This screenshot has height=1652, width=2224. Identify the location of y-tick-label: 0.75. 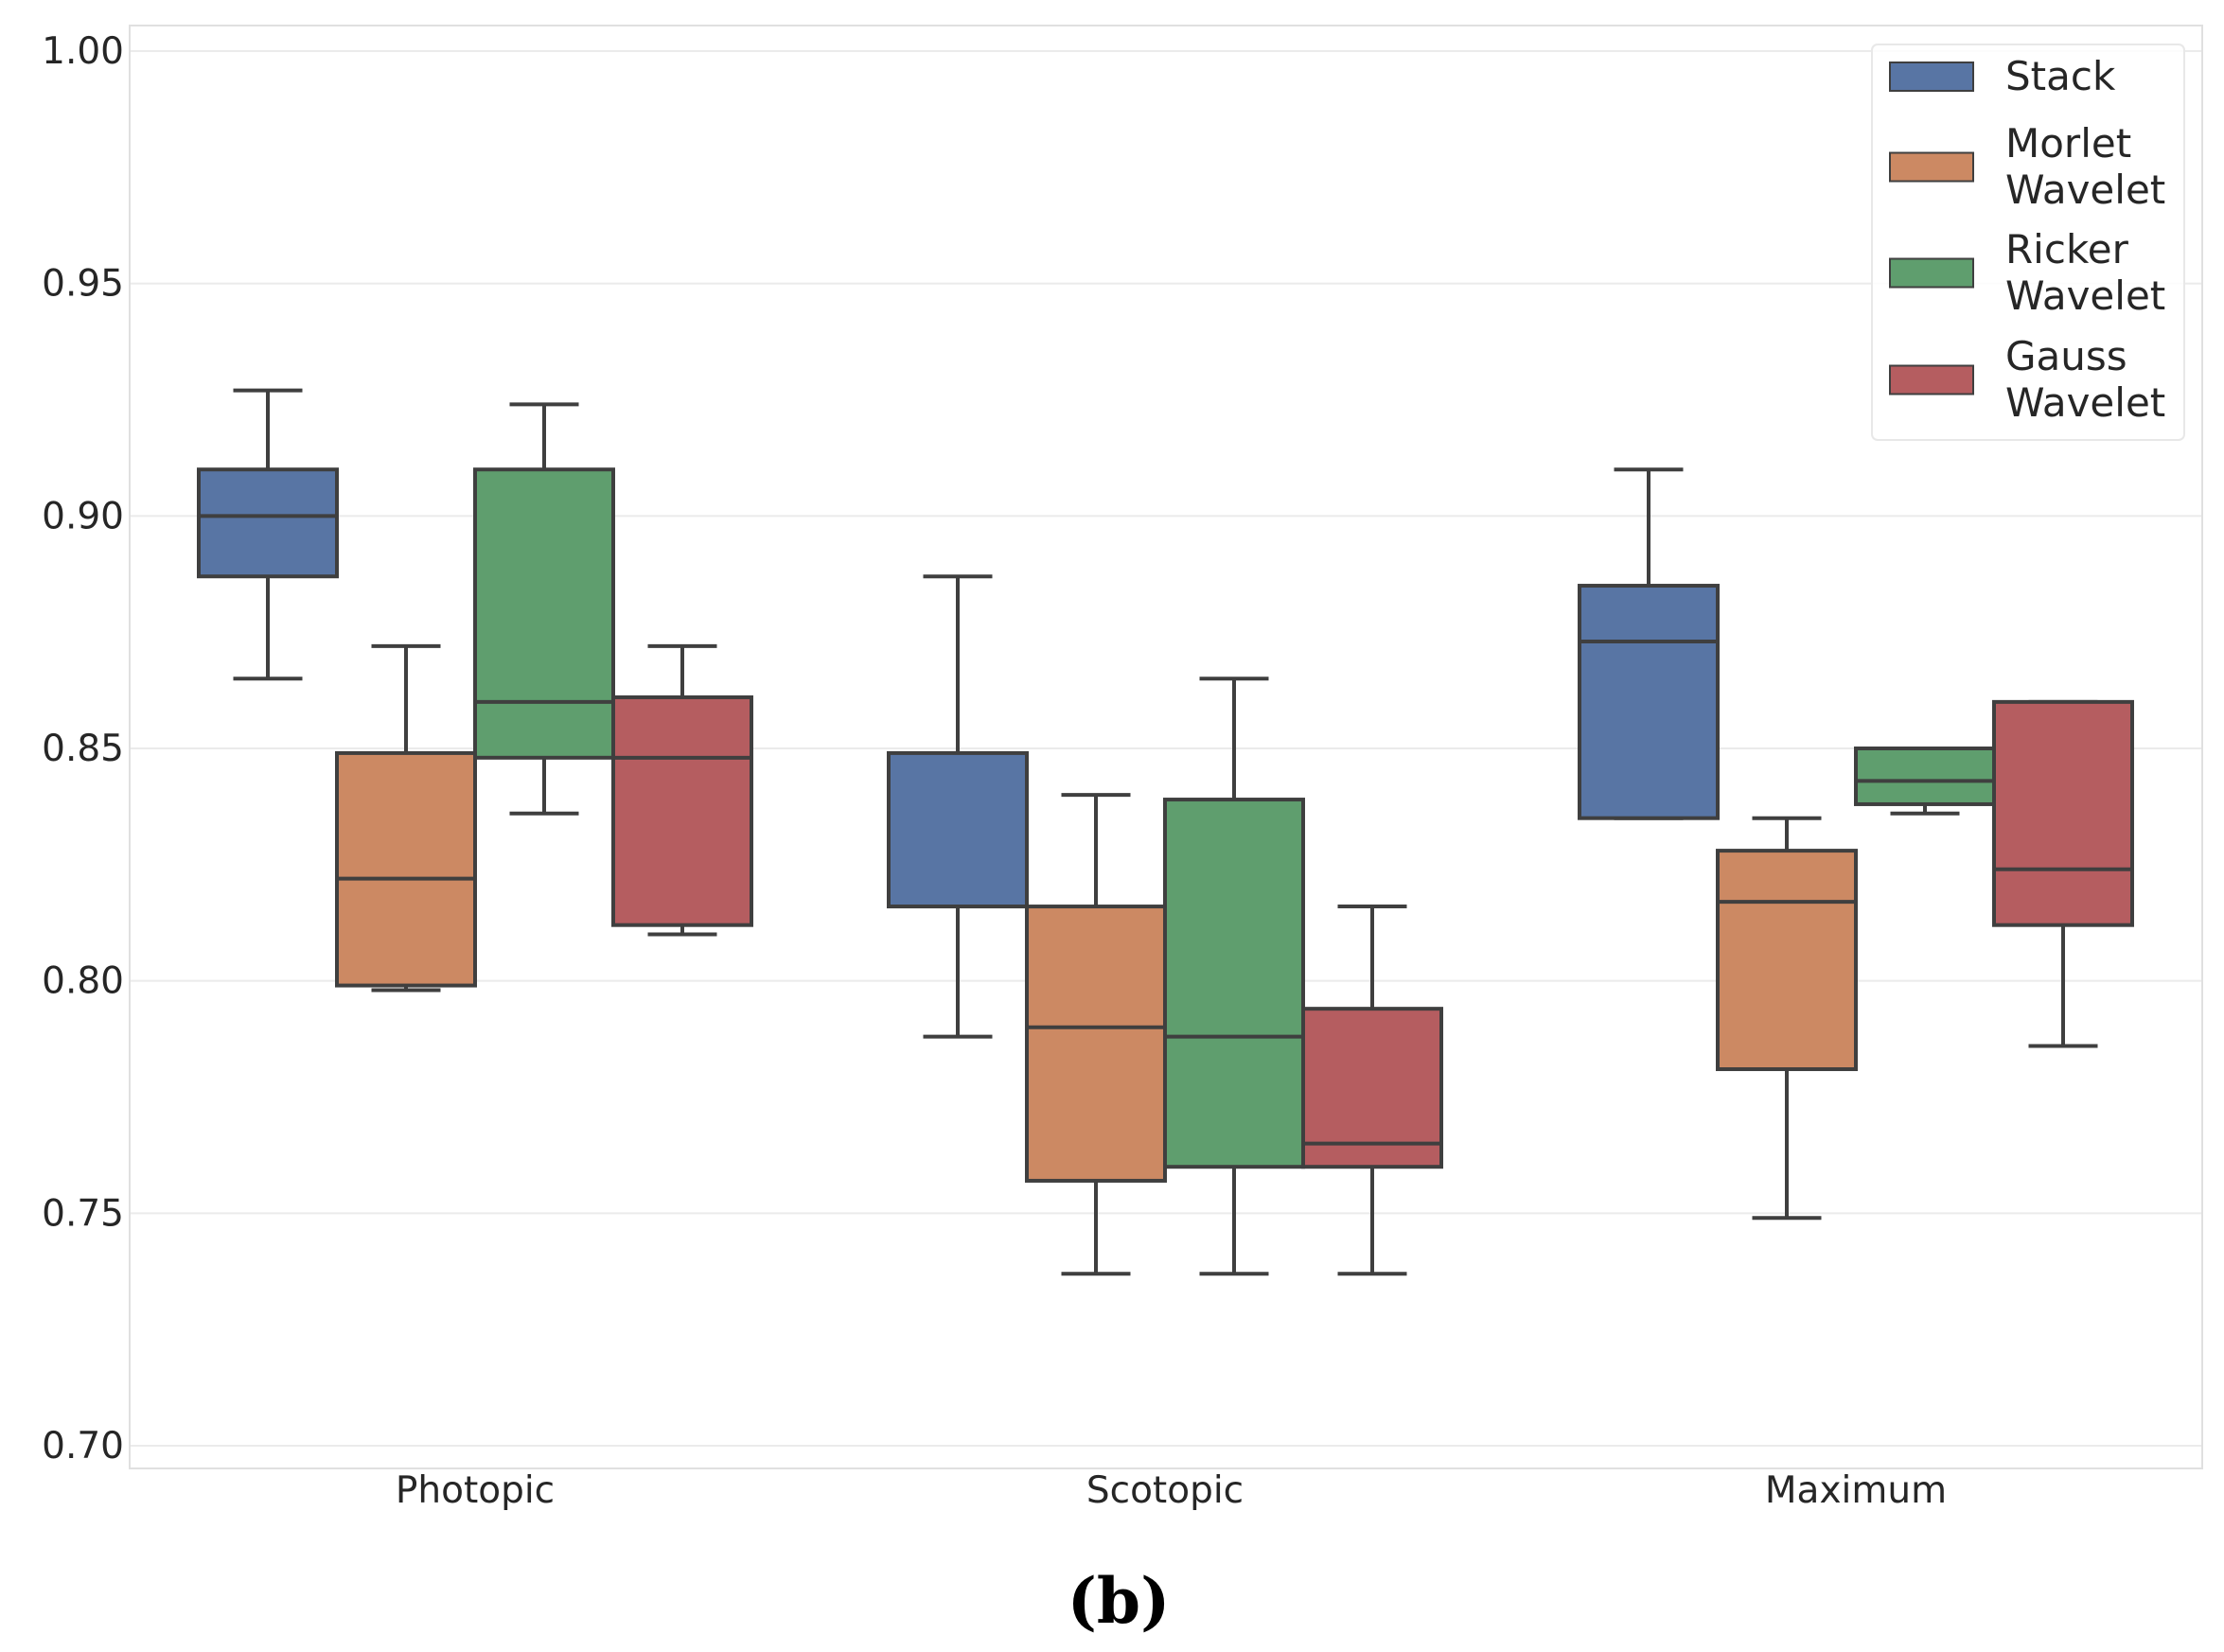
(83, 1213).